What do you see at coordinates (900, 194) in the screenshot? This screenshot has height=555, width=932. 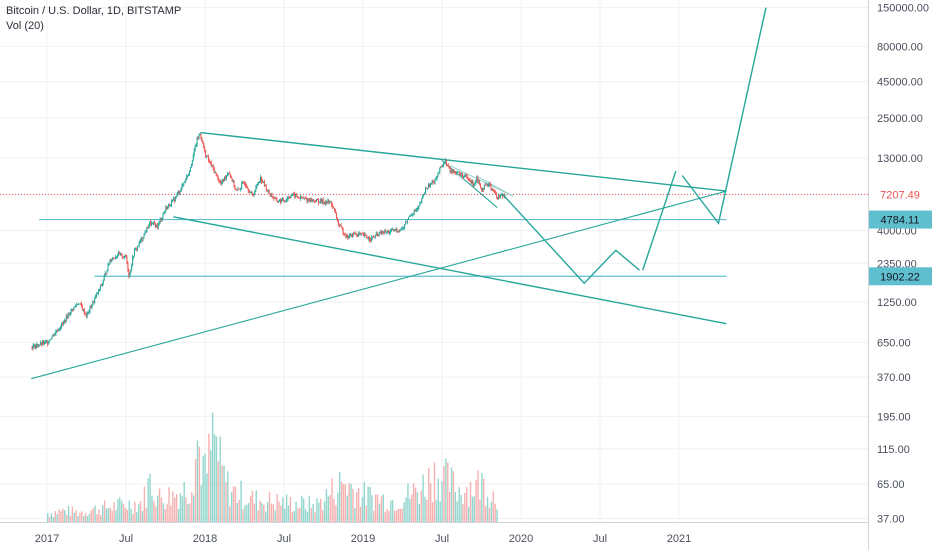 I see `price-tag-bg` at bounding box center [900, 194].